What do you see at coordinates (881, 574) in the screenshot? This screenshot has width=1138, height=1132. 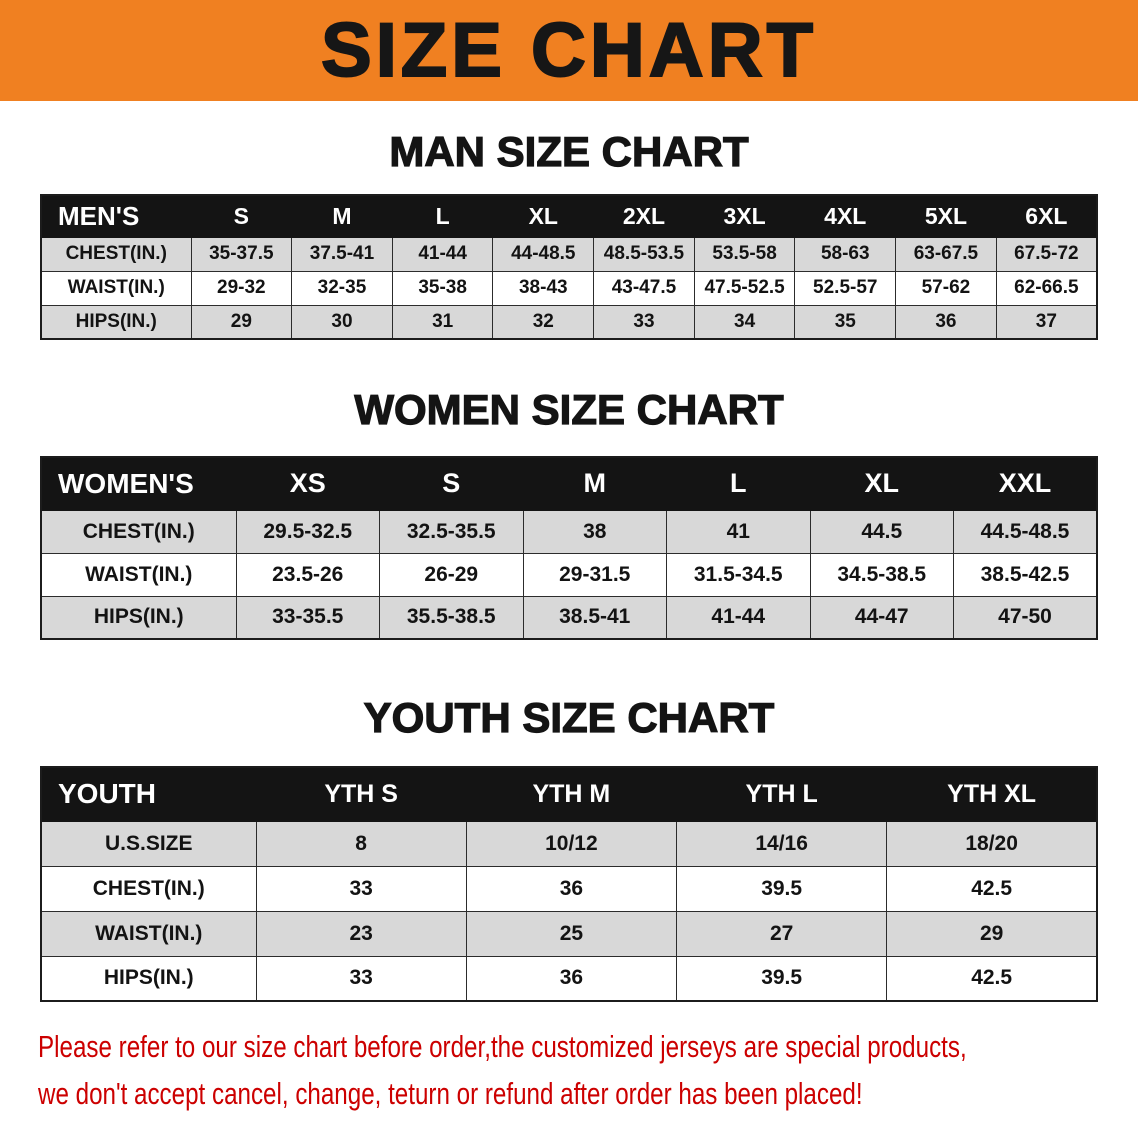 I see `size-value-cell: 34.5-38.5` at bounding box center [881, 574].